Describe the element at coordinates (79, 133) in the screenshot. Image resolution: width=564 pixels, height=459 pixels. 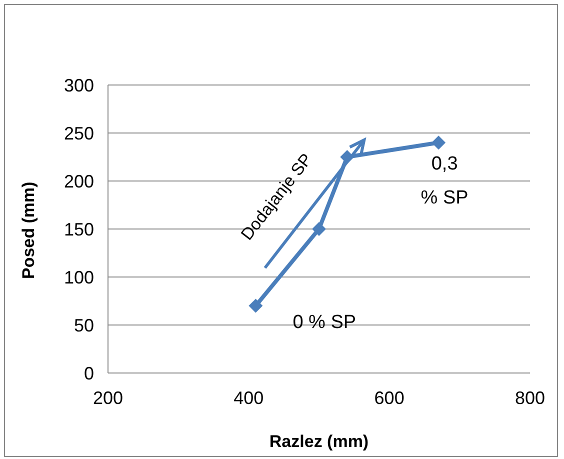
I see `y-tick-label: 250` at that location.